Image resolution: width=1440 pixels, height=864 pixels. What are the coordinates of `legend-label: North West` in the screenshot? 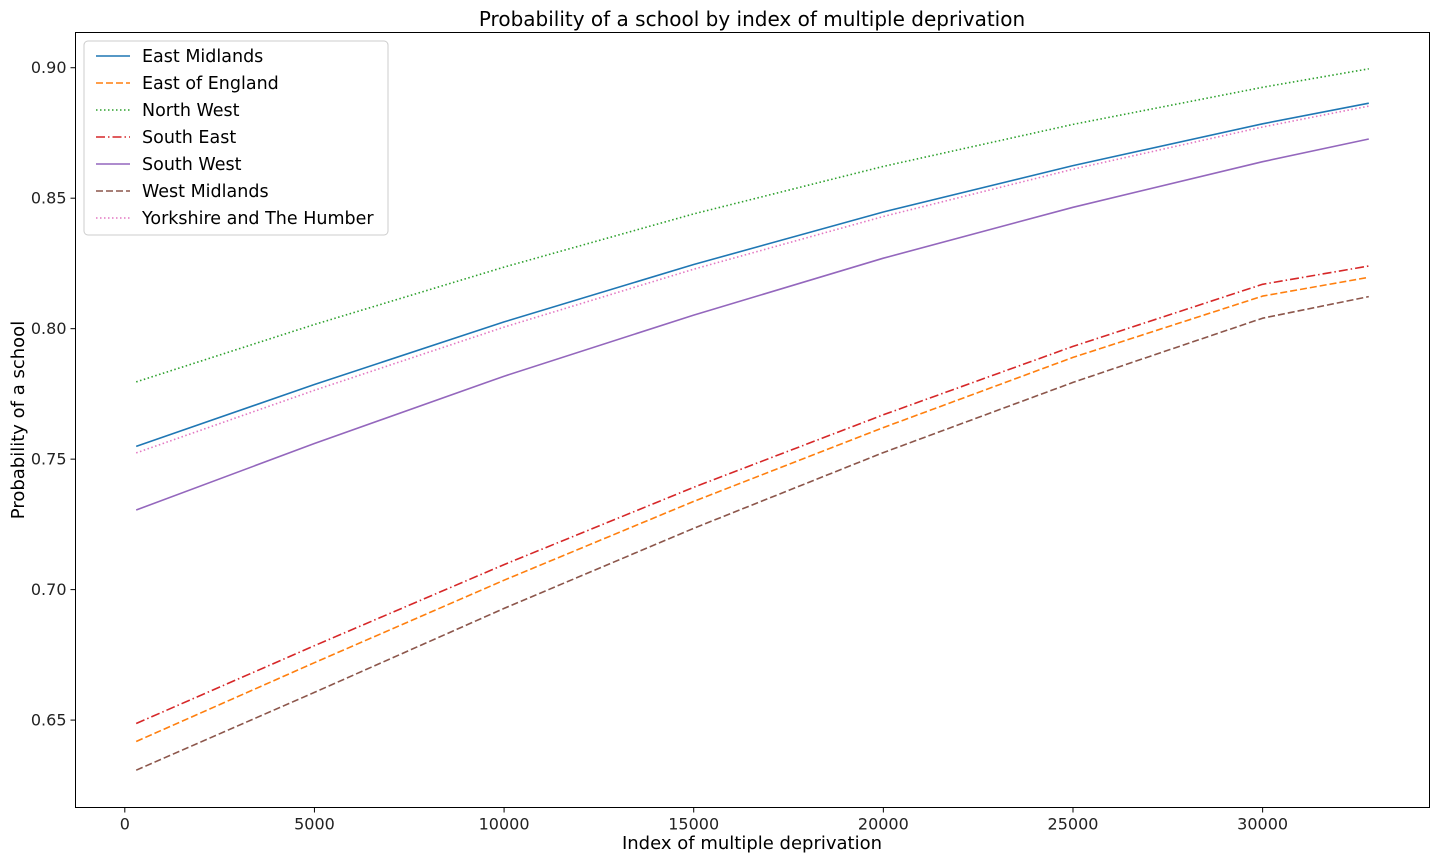 It's located at (191, 111).